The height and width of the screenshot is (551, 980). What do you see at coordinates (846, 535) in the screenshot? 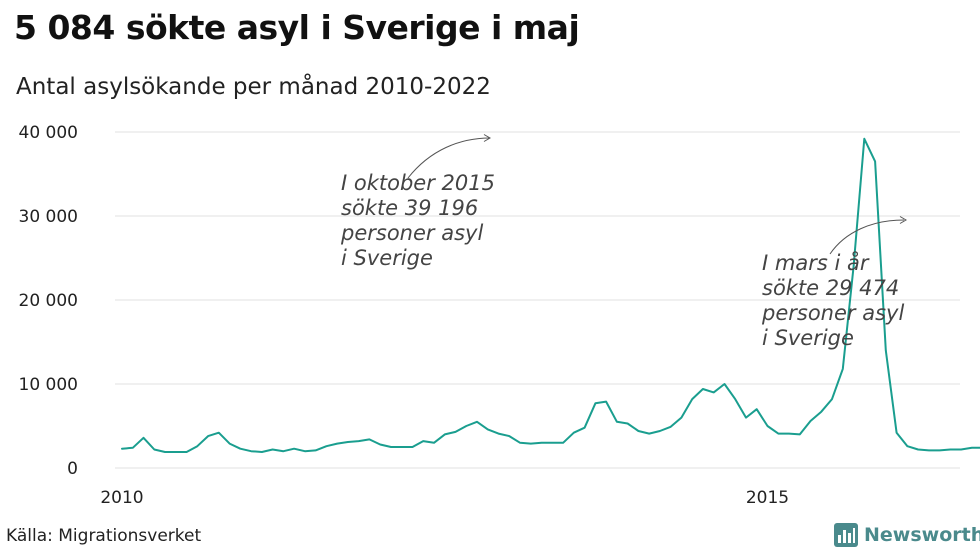
I see `bar-chart-logo-icon` at bounding box center [846, 535].